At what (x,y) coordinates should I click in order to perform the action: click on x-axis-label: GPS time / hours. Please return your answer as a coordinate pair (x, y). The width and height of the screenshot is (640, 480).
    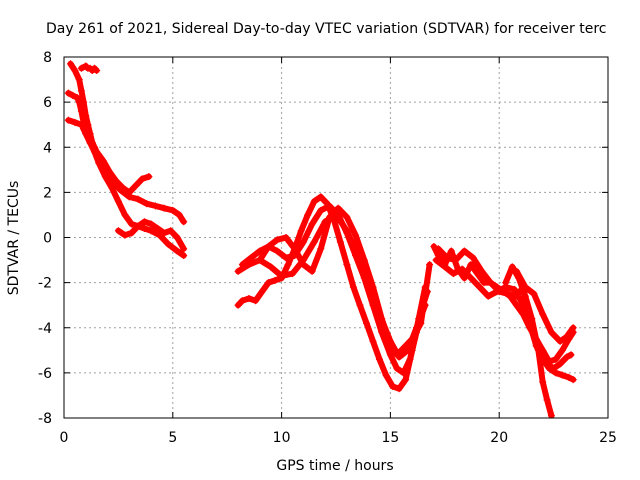
    Looking at the image, I should click on (334, 466).